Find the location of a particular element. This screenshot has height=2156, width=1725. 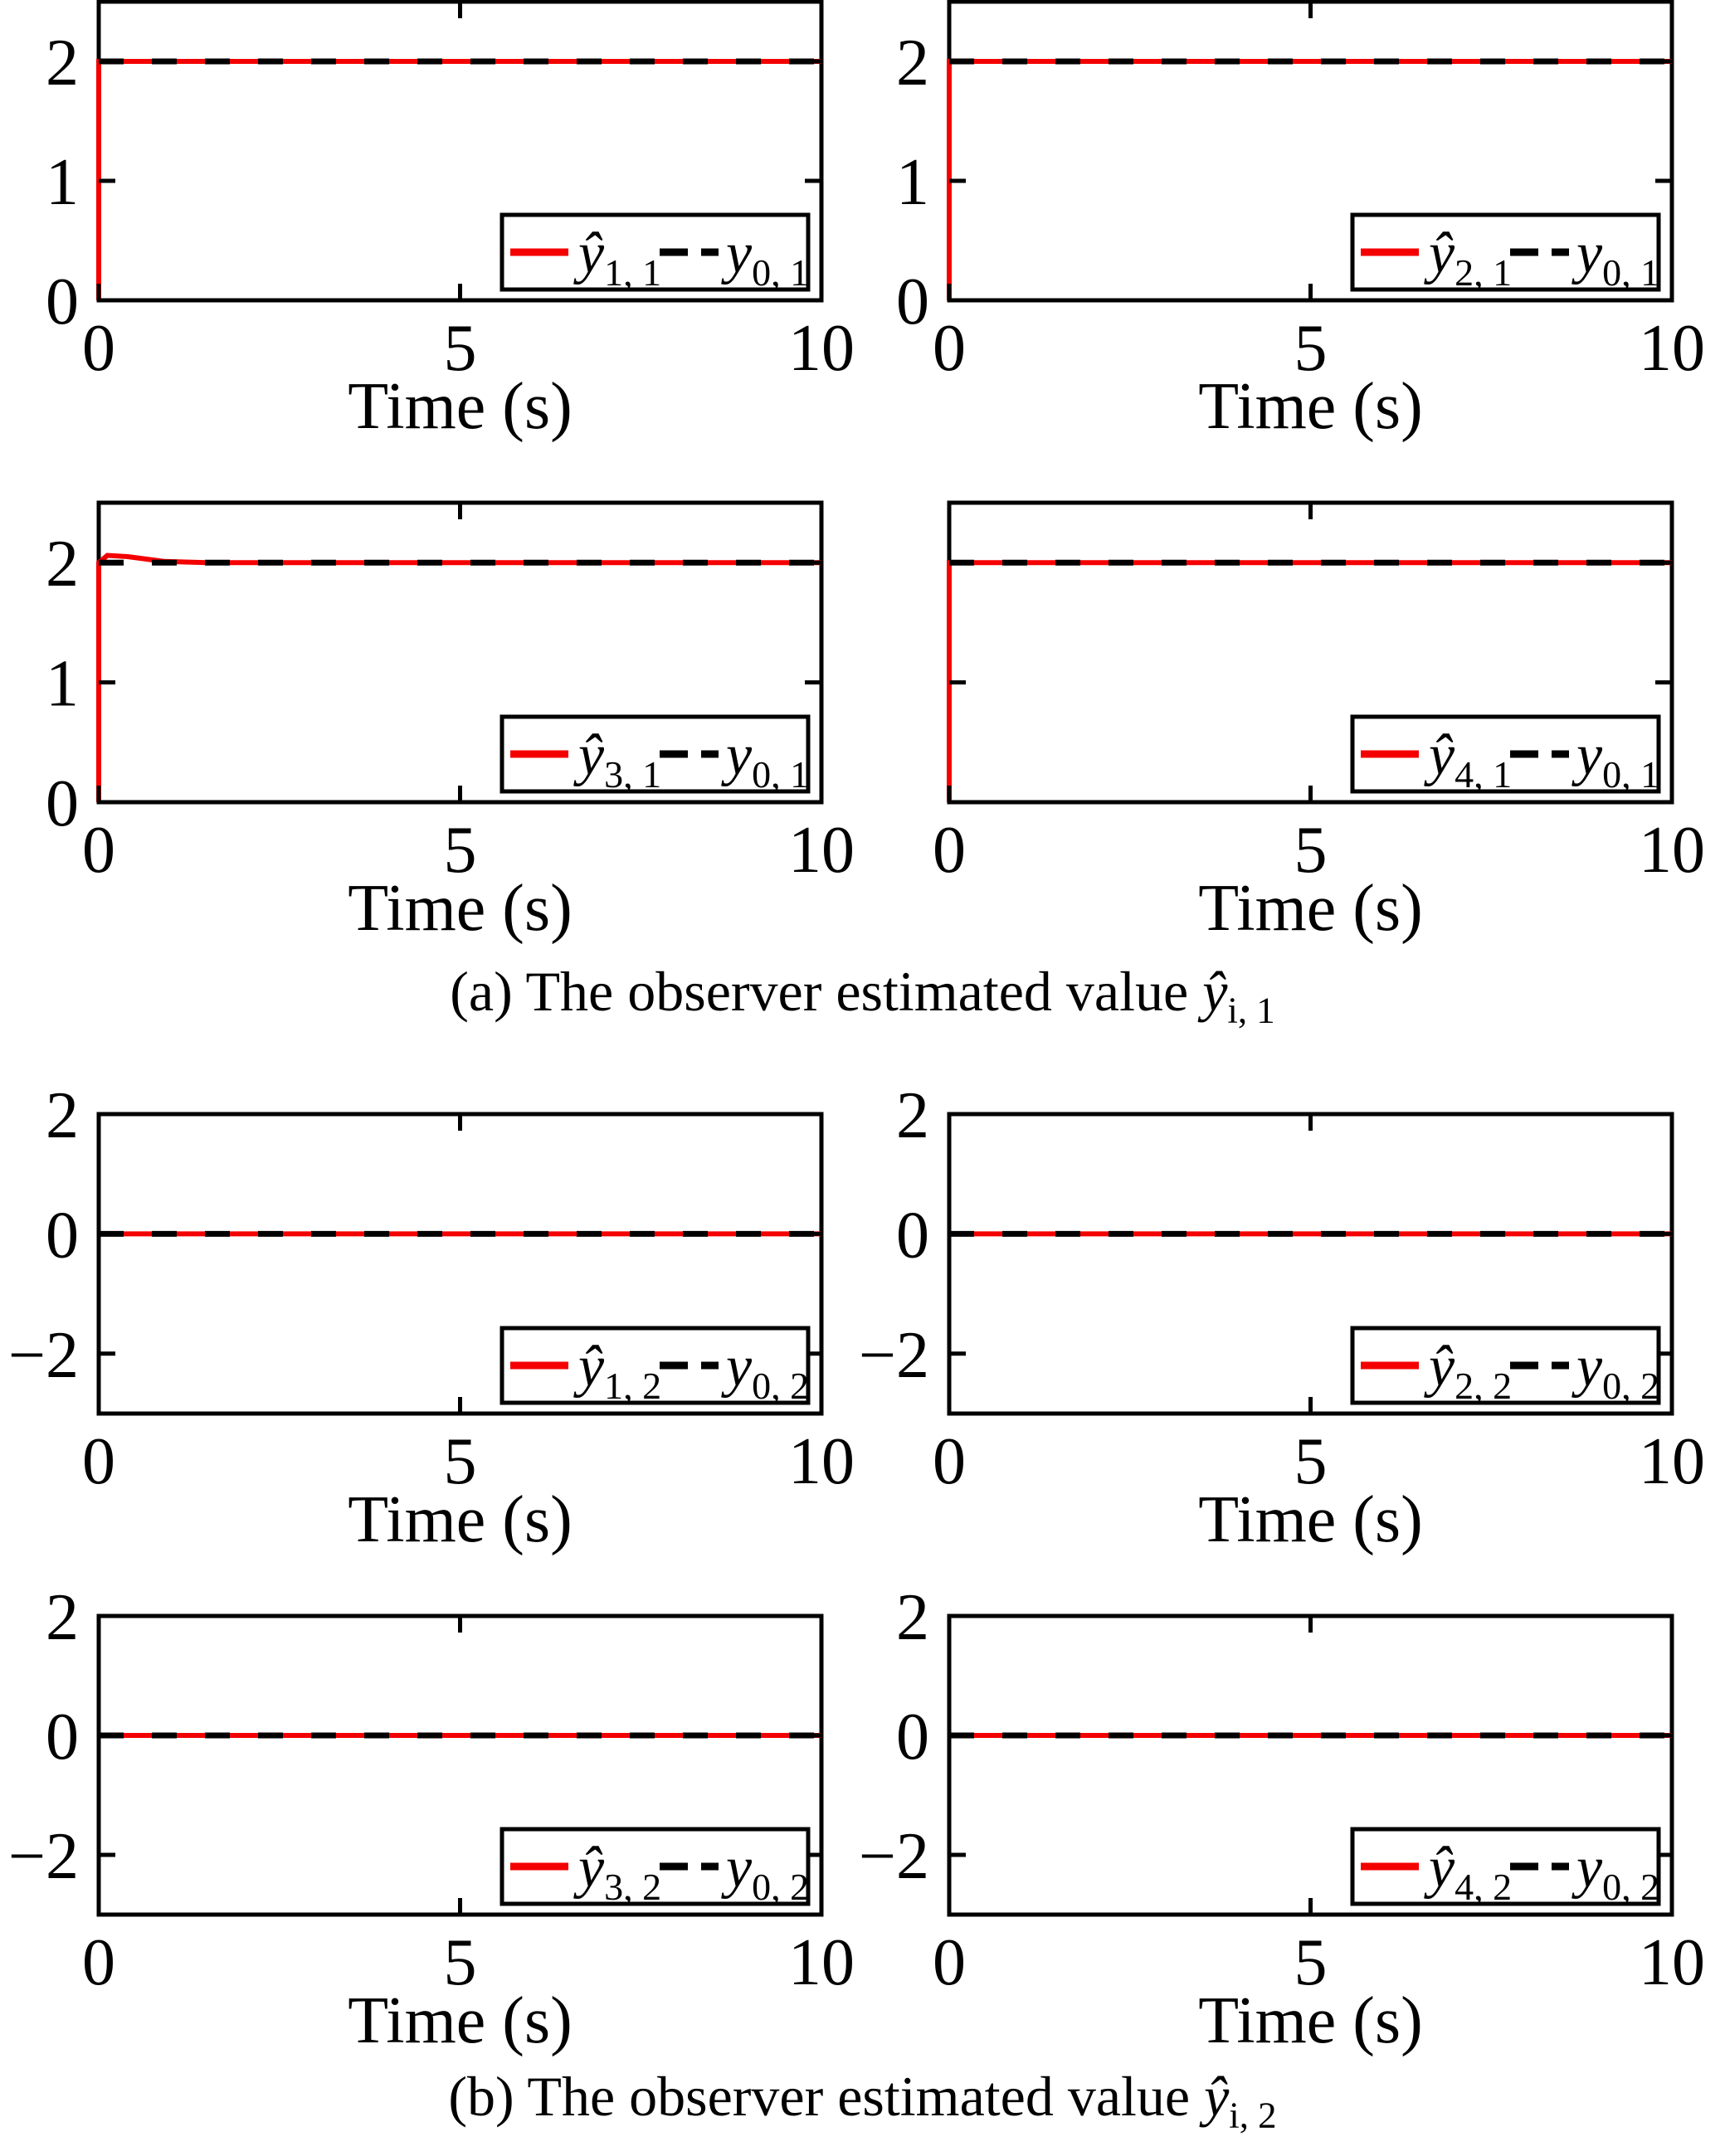

legend: ŷ1, 1 y0, 1 is located at coordinates (655, 253).